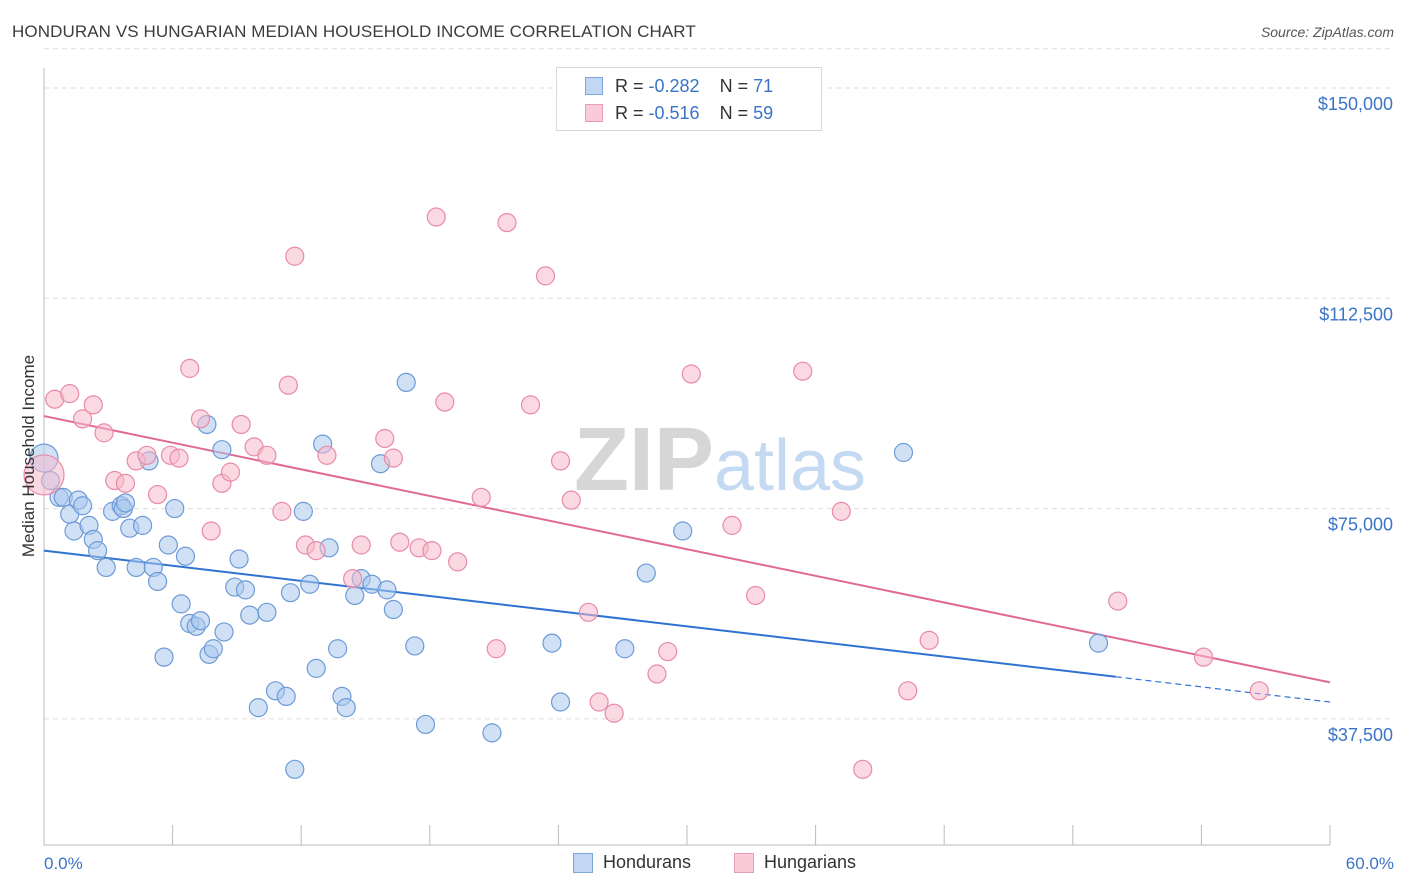 This screenshot has height=892, width=1406. I want to click on source-credit: Source: ZipAtlas.com, so click(1327, 32).